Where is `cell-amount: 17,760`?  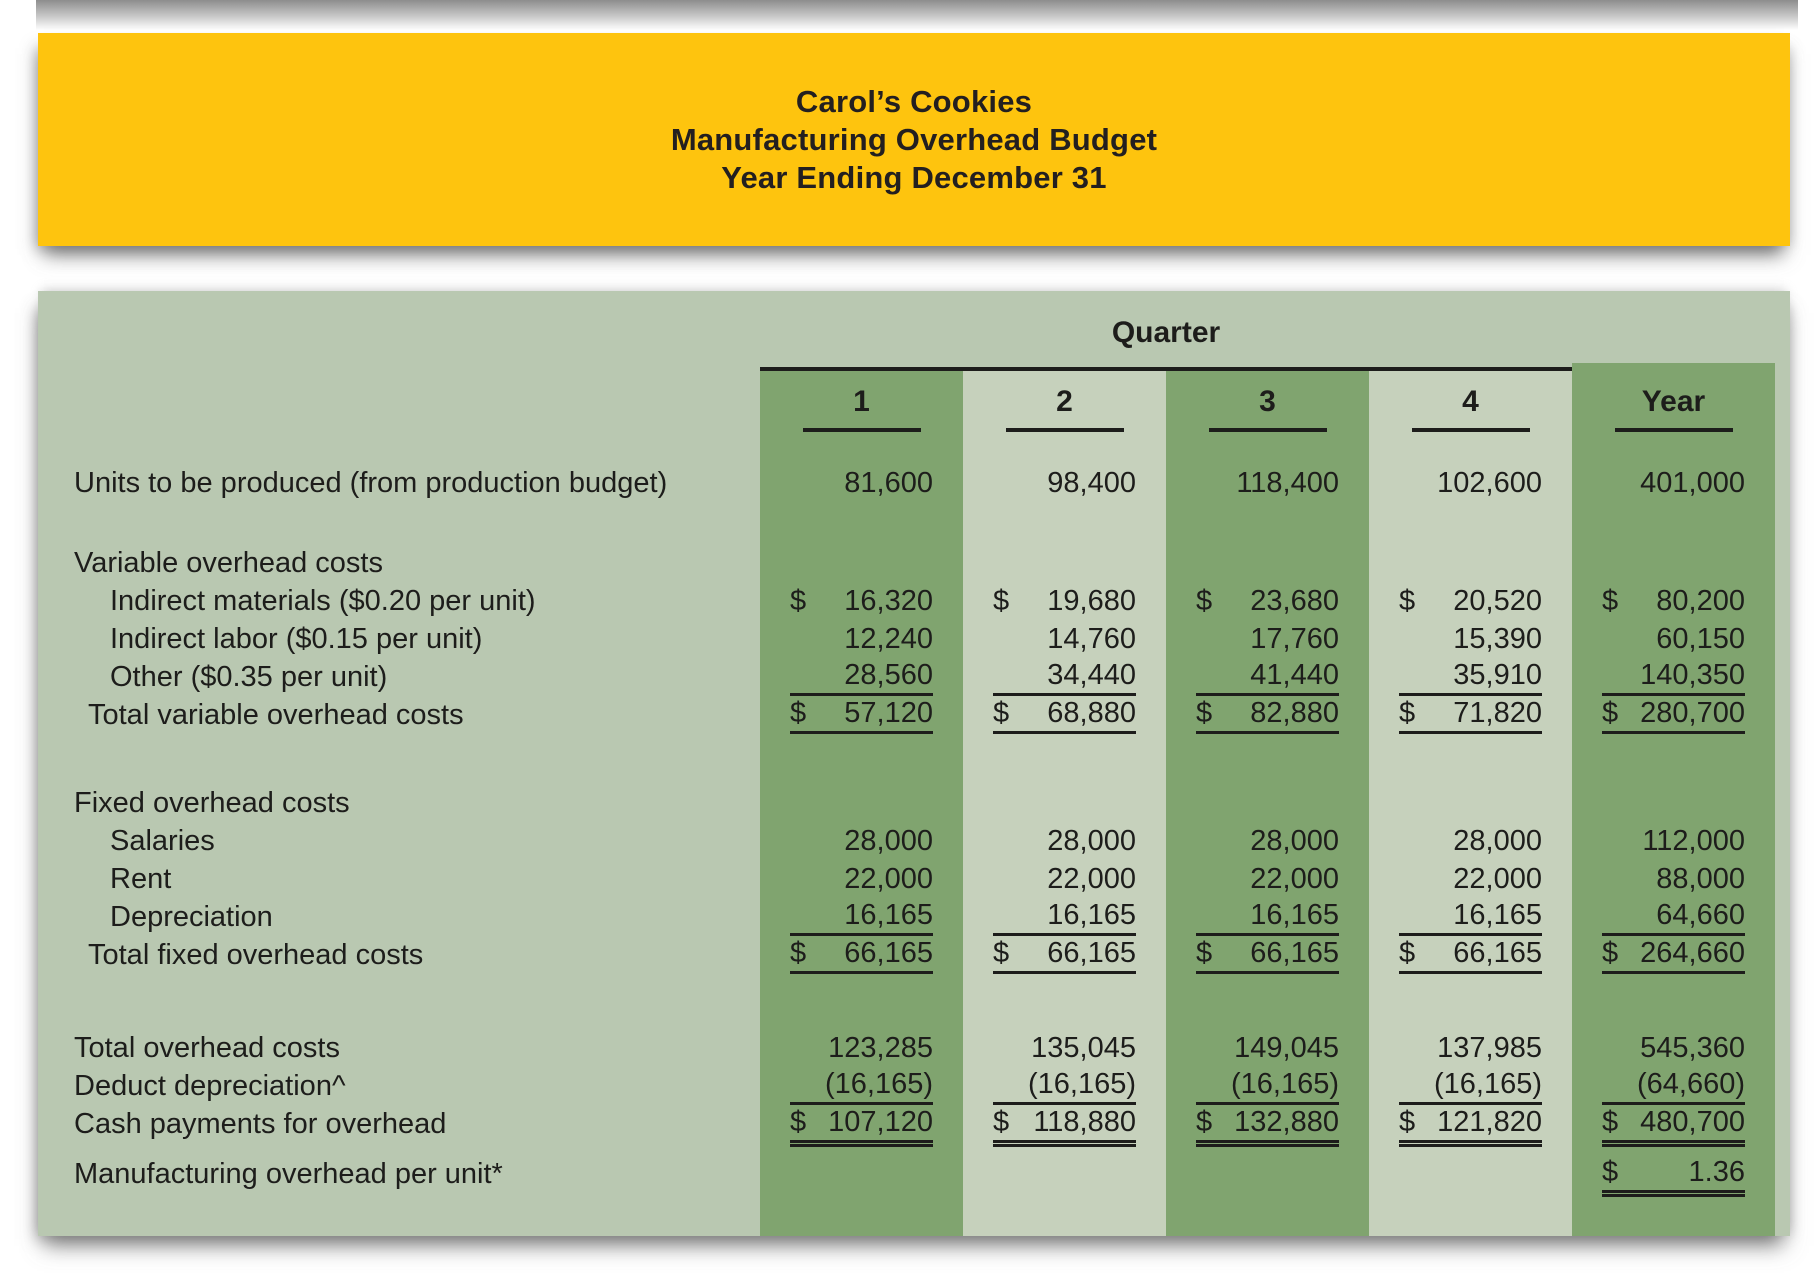 cell-amount: 17,760 is located at coordinates (1267, 639).